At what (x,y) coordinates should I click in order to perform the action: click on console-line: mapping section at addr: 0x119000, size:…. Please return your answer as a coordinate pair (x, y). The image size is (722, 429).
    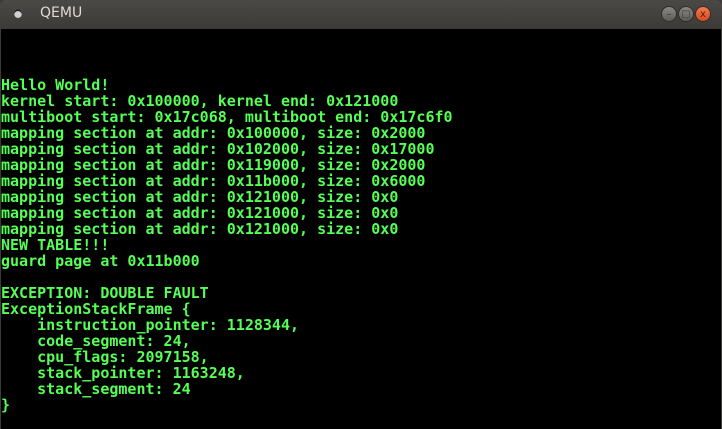
    Looking at the image, I should click on (213, 165).